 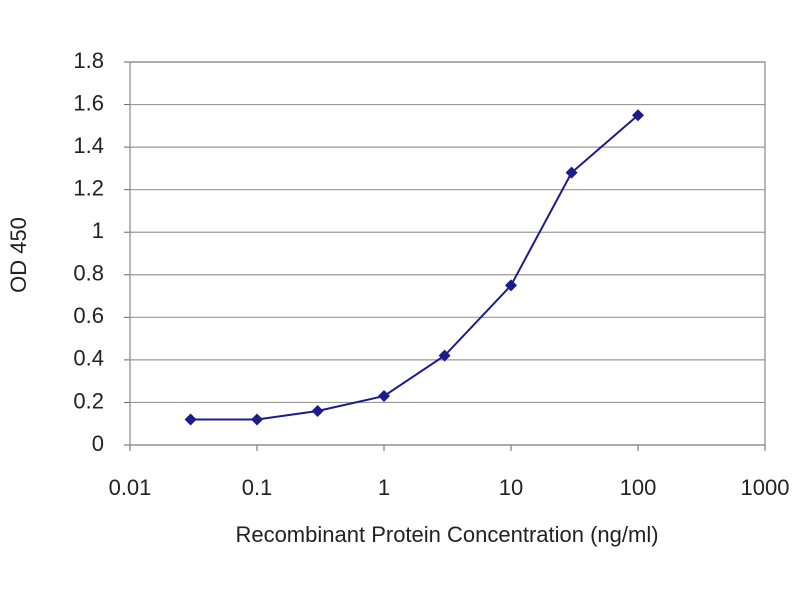 What do you see at coordinates (88, 315) in the screenshot?
I see `y-tick-label: 0.6` at bounding box center [88, 315].